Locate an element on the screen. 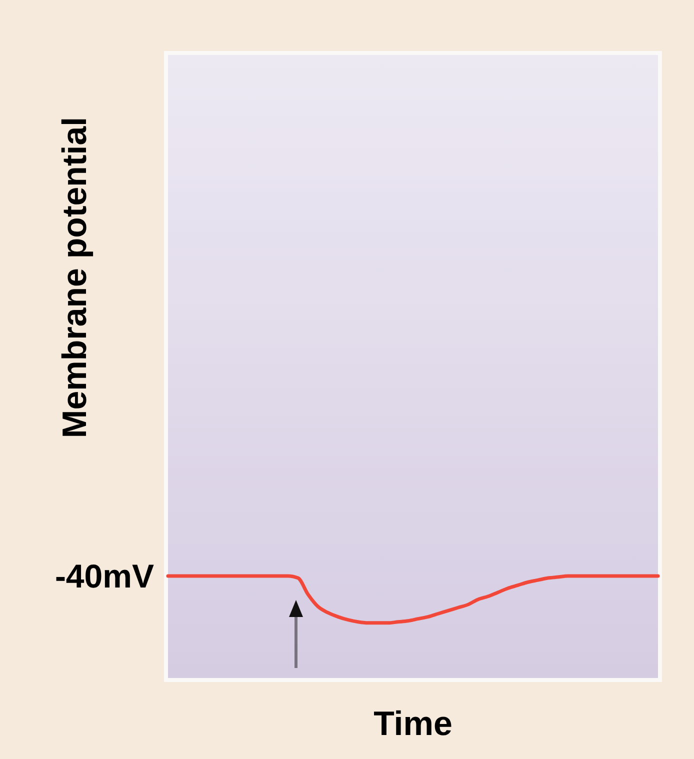 Image resolution: width=694 pixels, height=759 pixels. x-axis-title: Time is located at coordinates (413, 724).